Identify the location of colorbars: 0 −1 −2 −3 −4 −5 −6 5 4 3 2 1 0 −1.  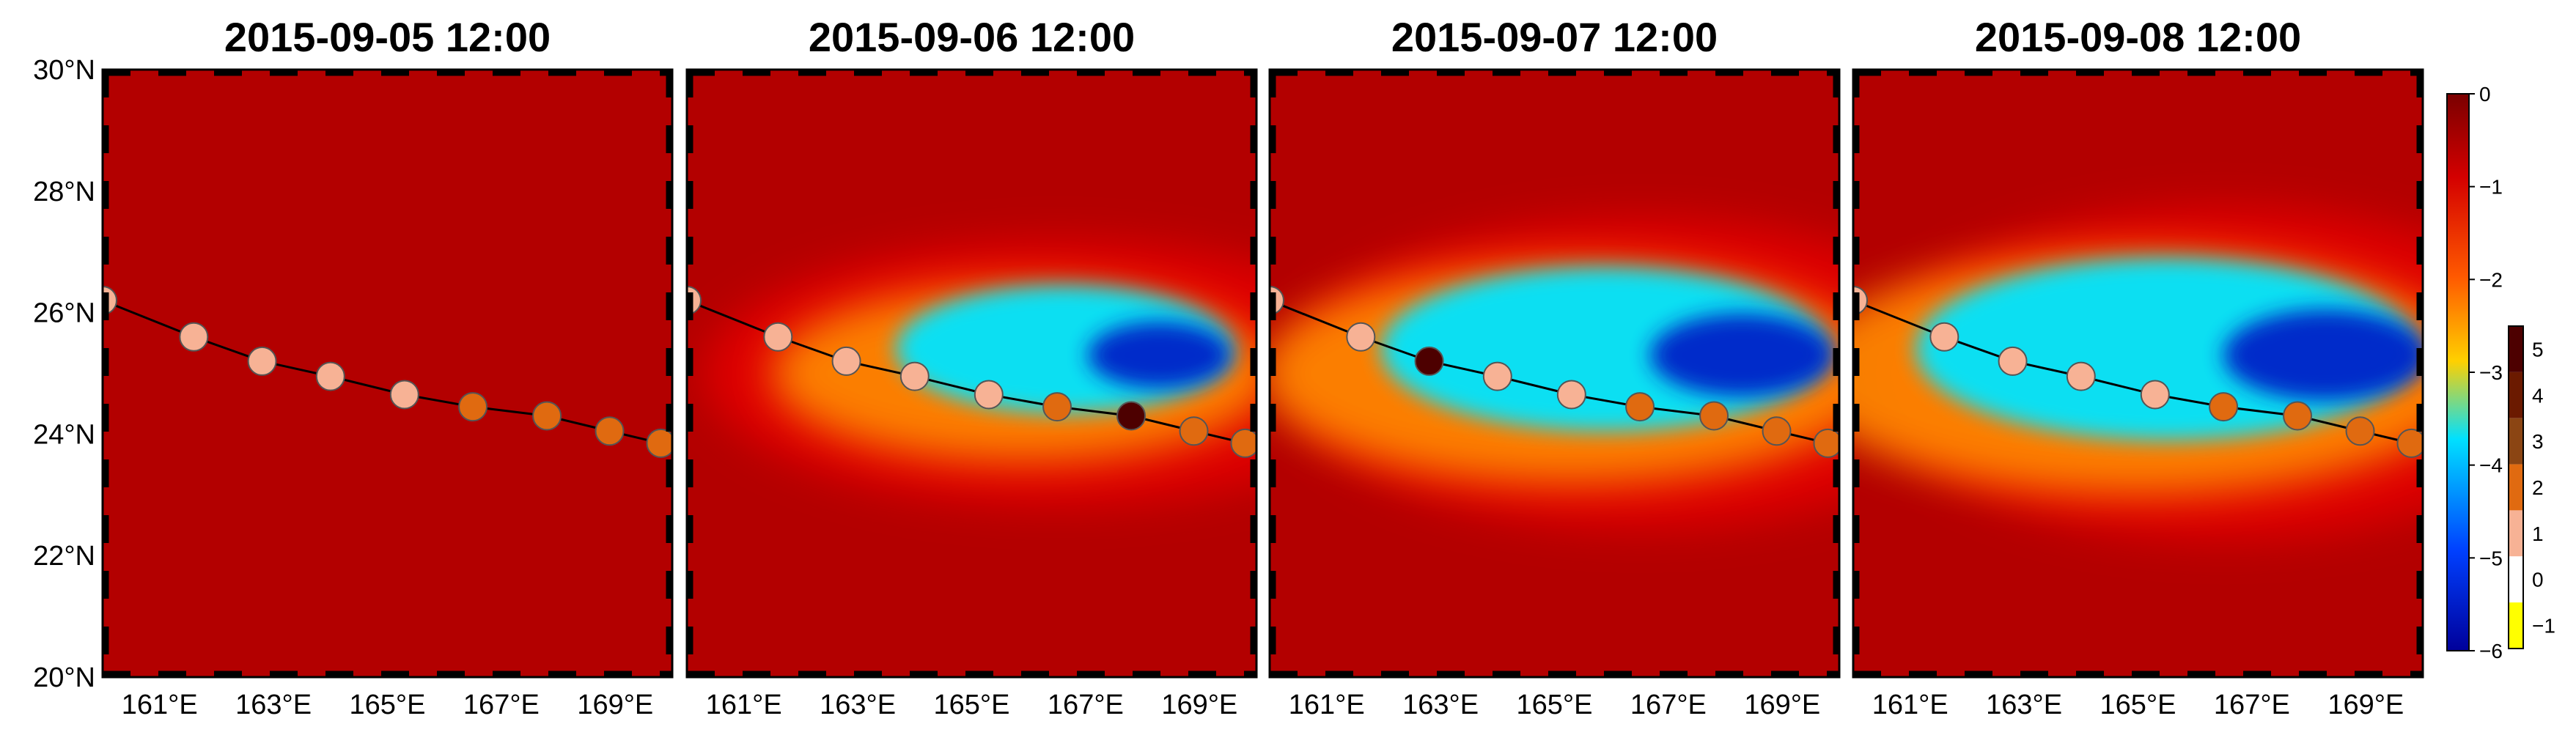
(2500, 372).